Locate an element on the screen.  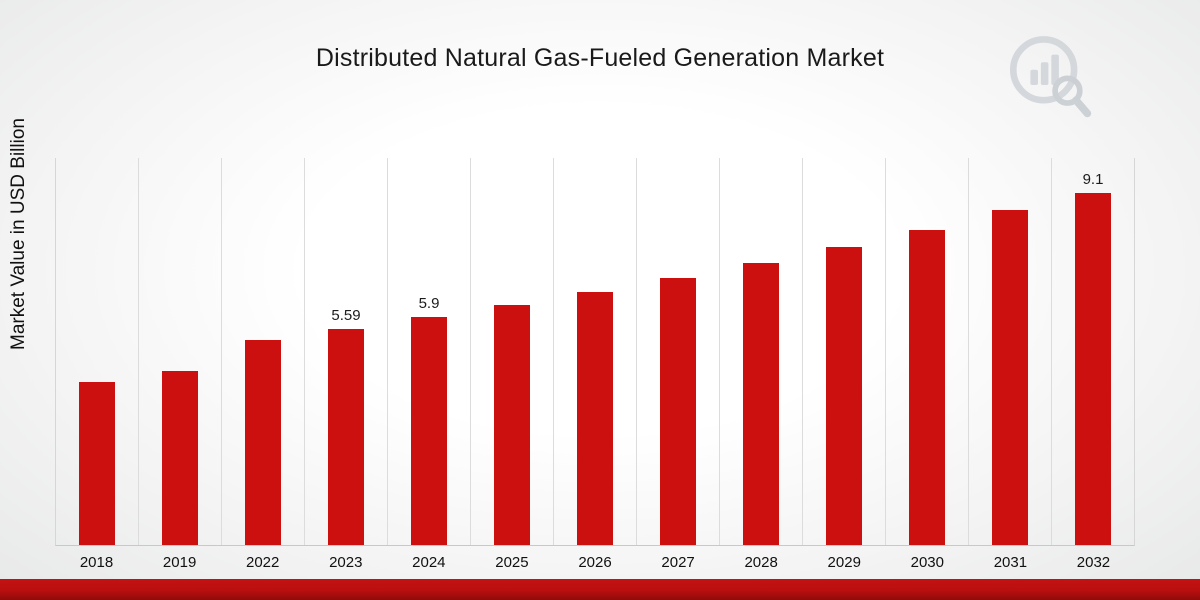
logo-graphic is located at coordinates (1050, 77).